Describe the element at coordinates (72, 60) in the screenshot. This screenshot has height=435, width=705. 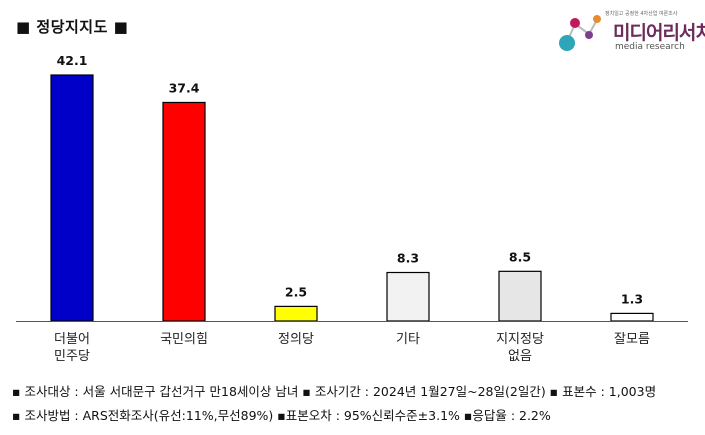
I see `data-label-0: 42.1` at that location.